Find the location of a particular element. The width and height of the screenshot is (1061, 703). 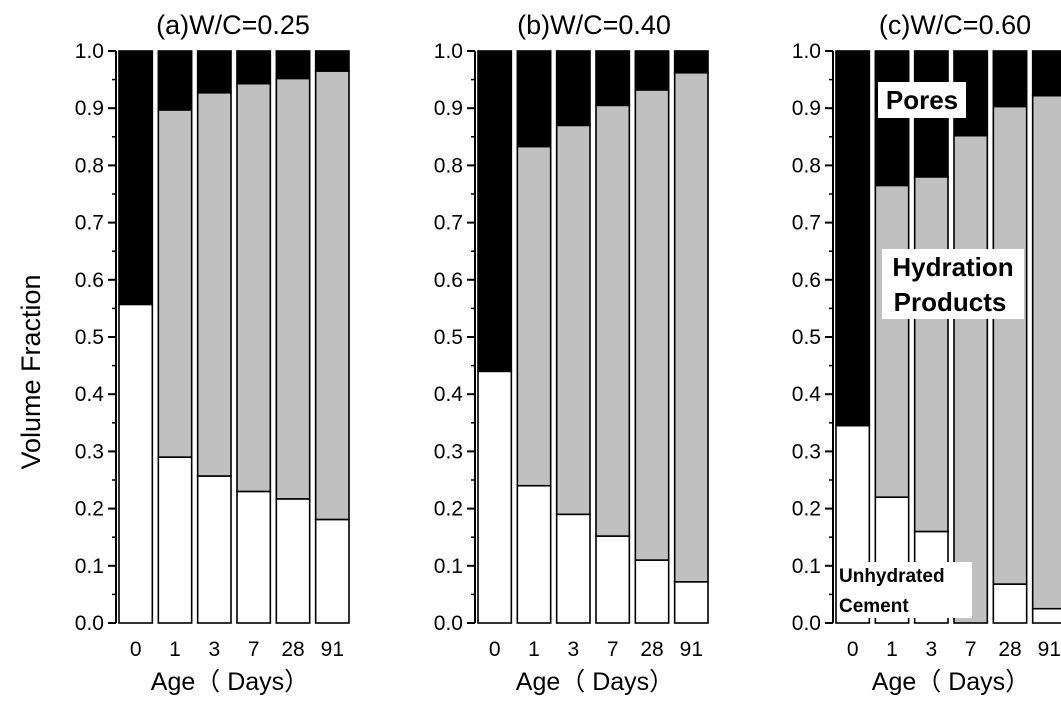

panel-a-x-tick-label: 28 is located at coordinates (292, 649).